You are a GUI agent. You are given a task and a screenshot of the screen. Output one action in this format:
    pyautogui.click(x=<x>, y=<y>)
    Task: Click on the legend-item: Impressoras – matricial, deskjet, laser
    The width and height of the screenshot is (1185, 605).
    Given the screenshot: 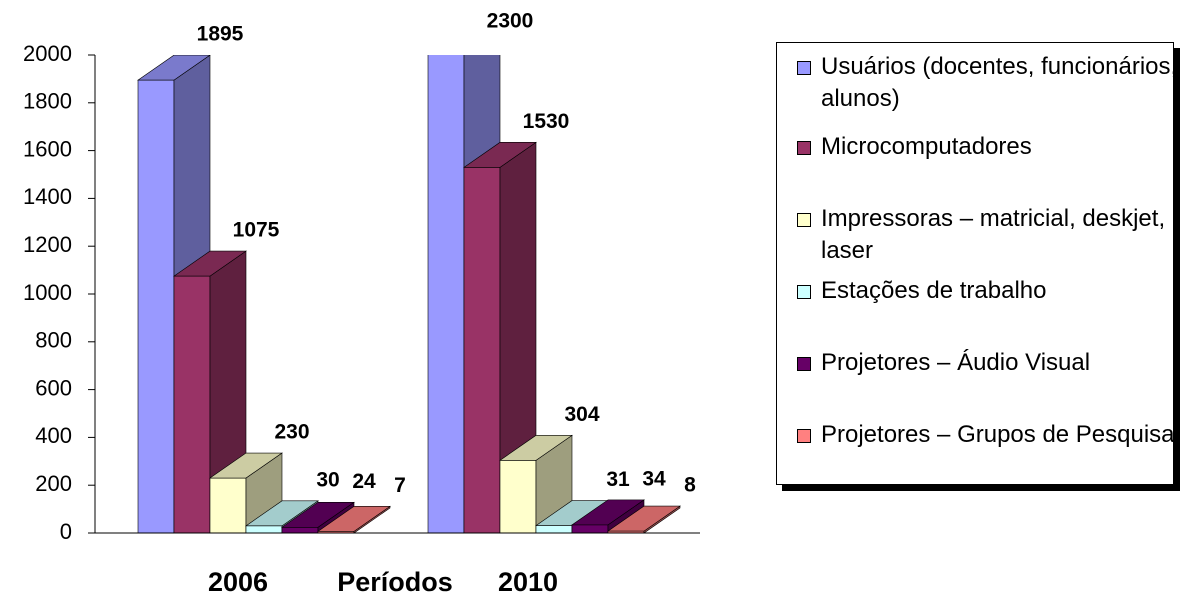 What is the action you would take?
    pyautogui.click(x=989, y=235)
    